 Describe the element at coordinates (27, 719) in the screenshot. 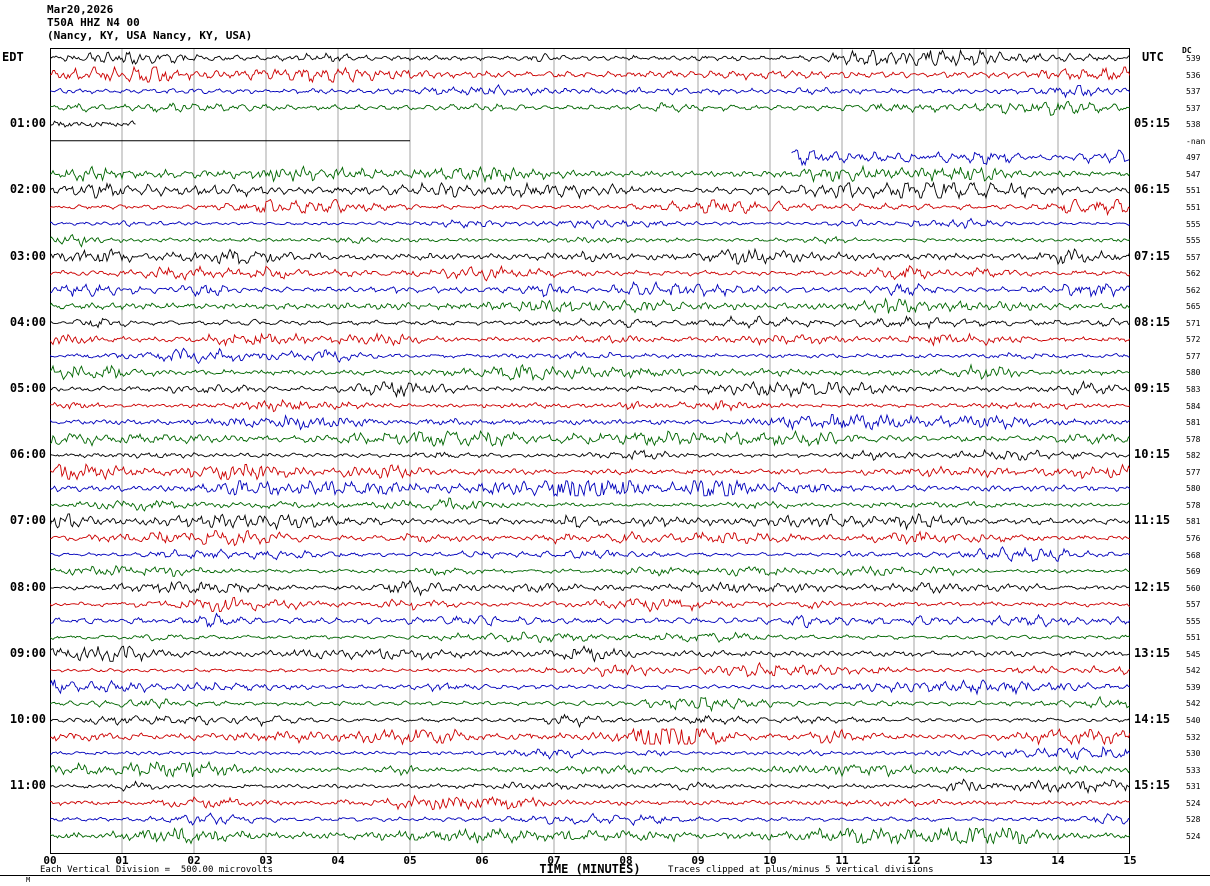

I see `left-time-label: 10:00` at that location.